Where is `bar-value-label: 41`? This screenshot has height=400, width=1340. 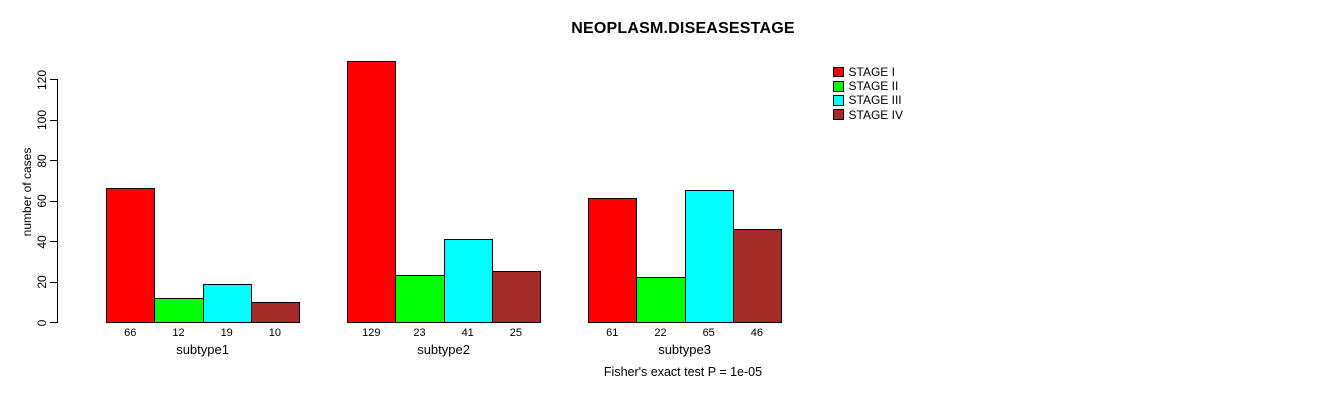
bar-value-label: 41 is located at coordinates (467, 333).